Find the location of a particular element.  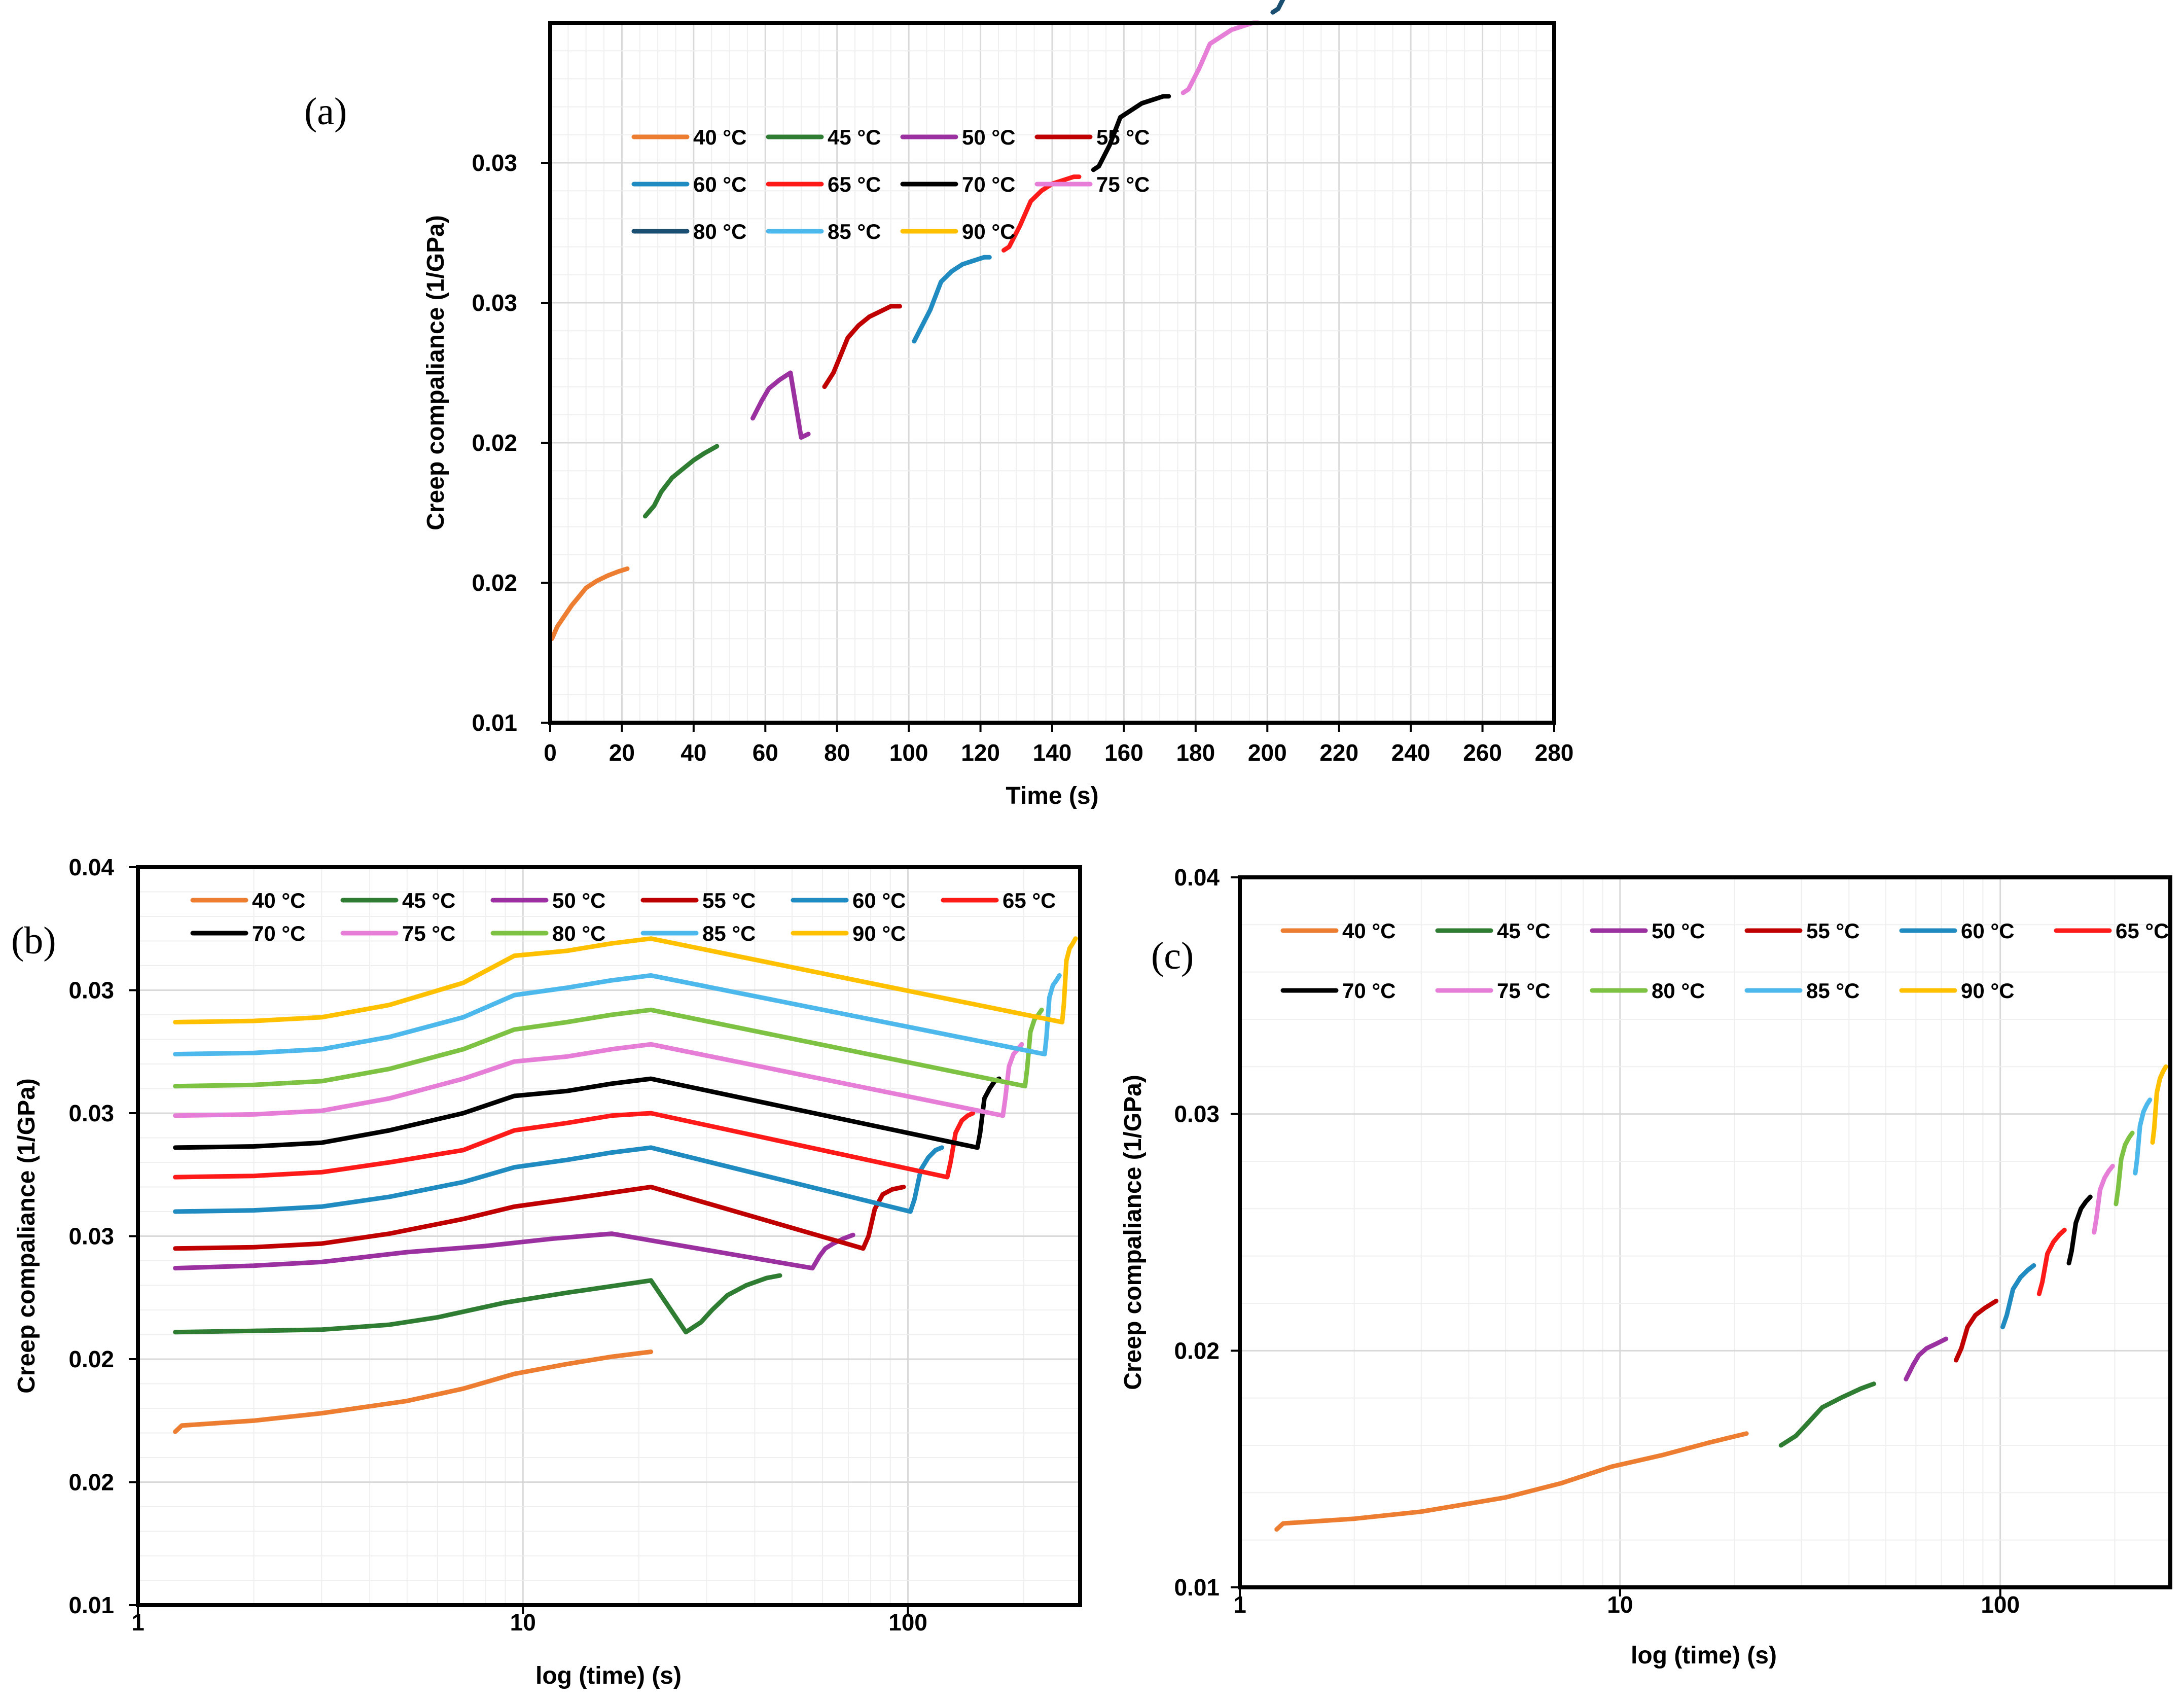

series-line-60-c is located at coordinates (2018, 1296).